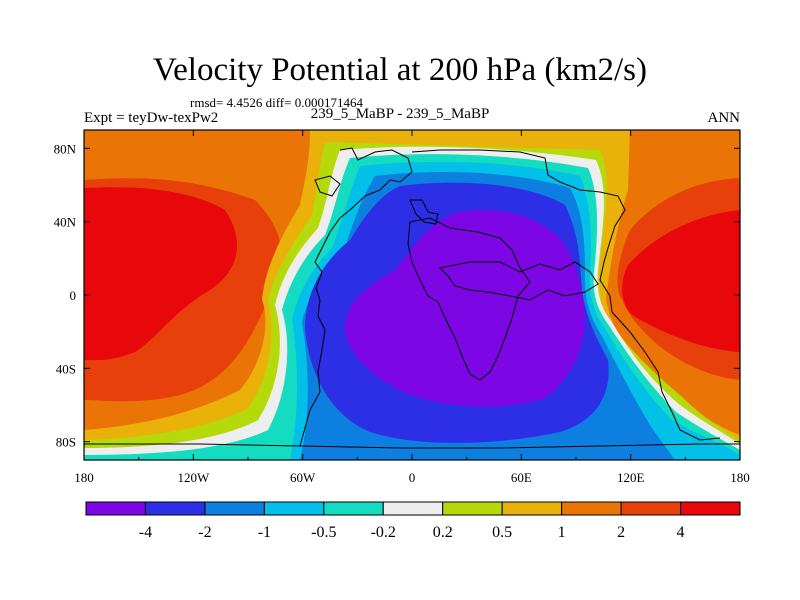 This screenshot has width=800, height=600. I want to click on outline-africa, so click(469, 299).